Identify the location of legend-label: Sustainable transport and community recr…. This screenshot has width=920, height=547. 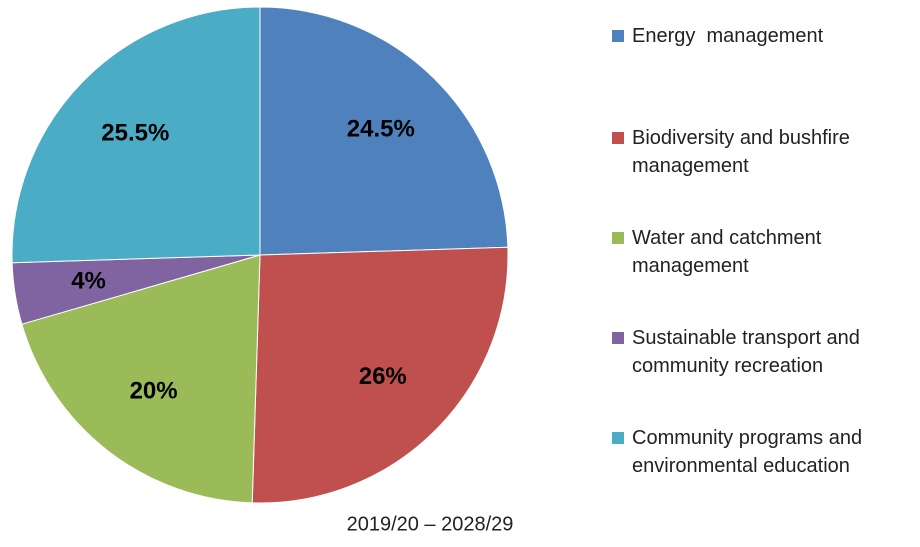
(749, 352).